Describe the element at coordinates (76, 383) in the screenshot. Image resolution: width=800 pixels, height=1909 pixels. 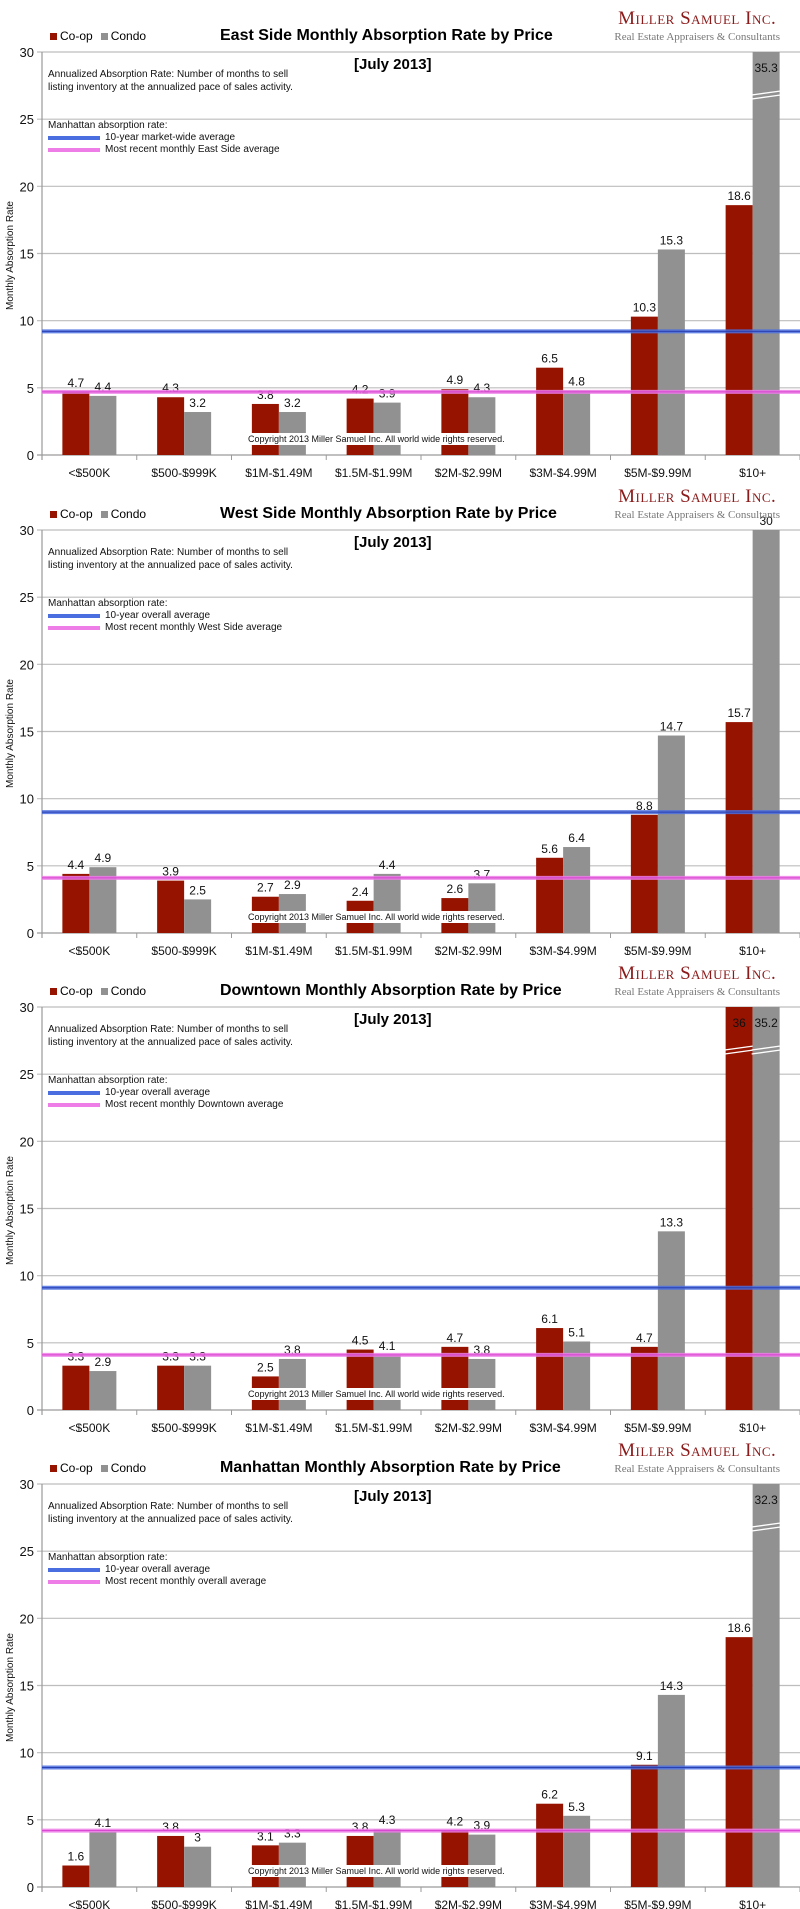
I see `data-label: 4.7` at that location.